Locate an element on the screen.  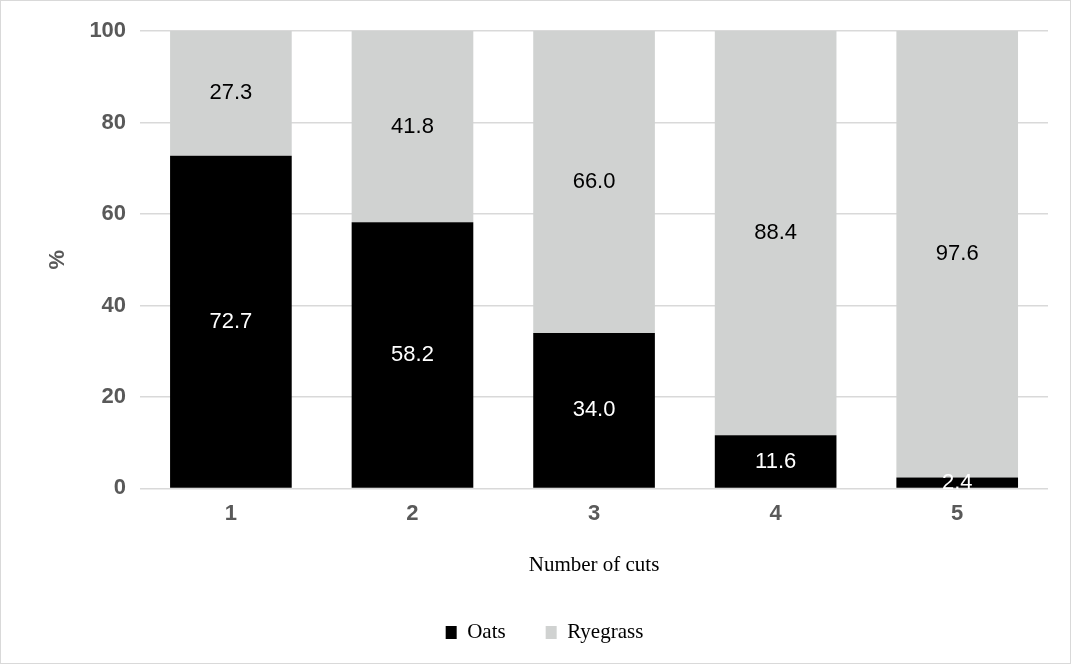
x-tick-label: 1 is located at coordinates (231, 512).